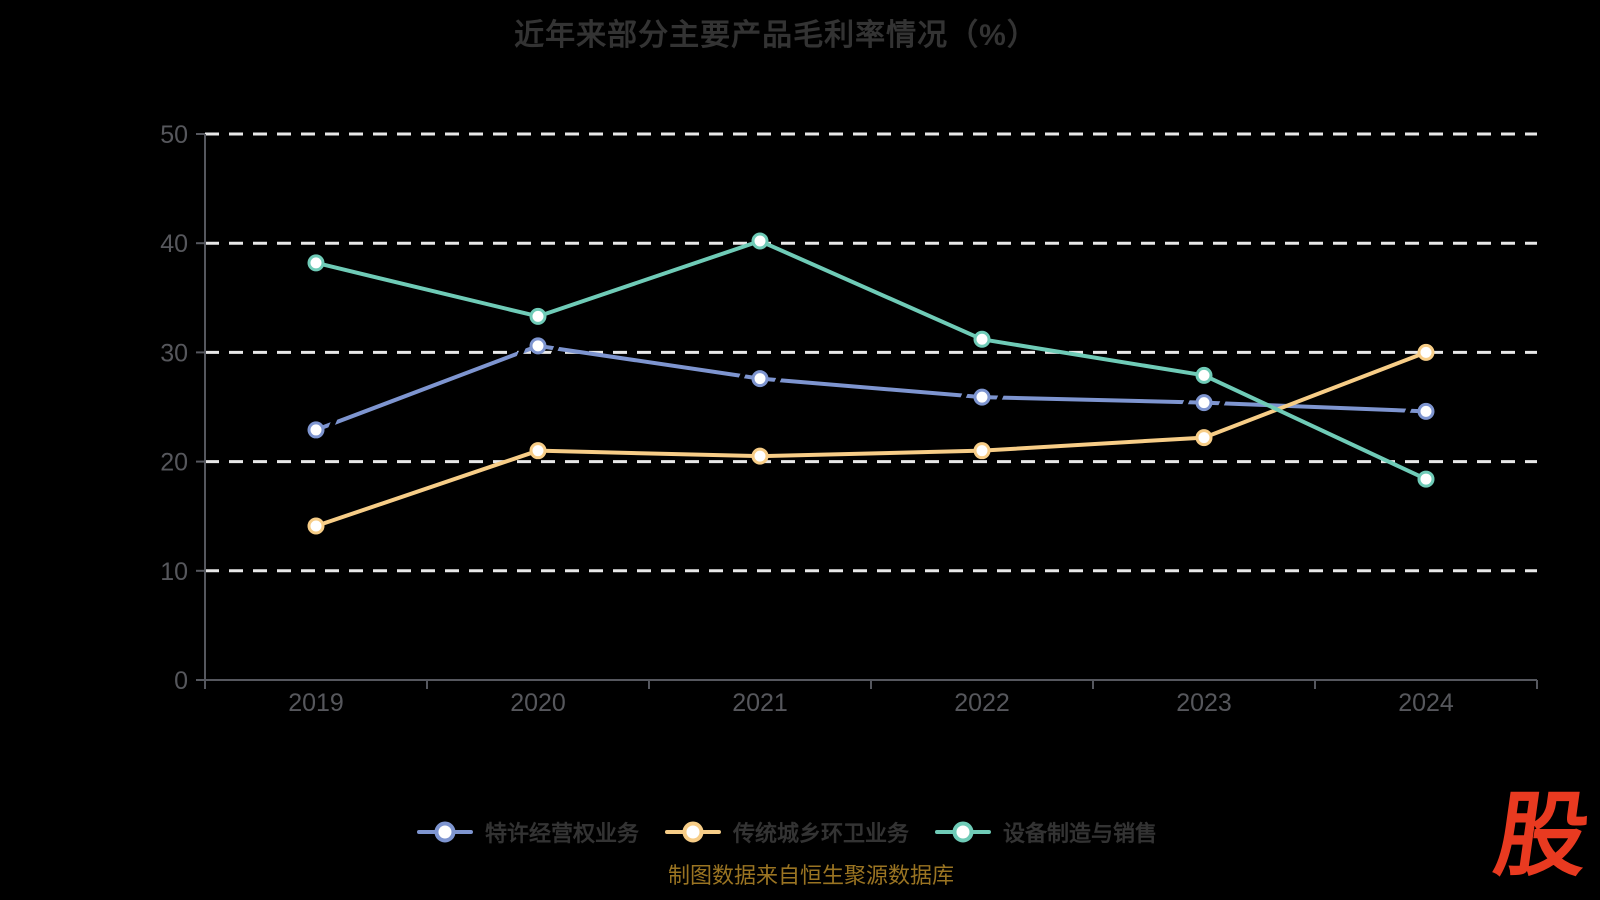 The height and width of the screenshot is (900, 1600). I want to click on y-axis-label: 20, so click(174, 463).